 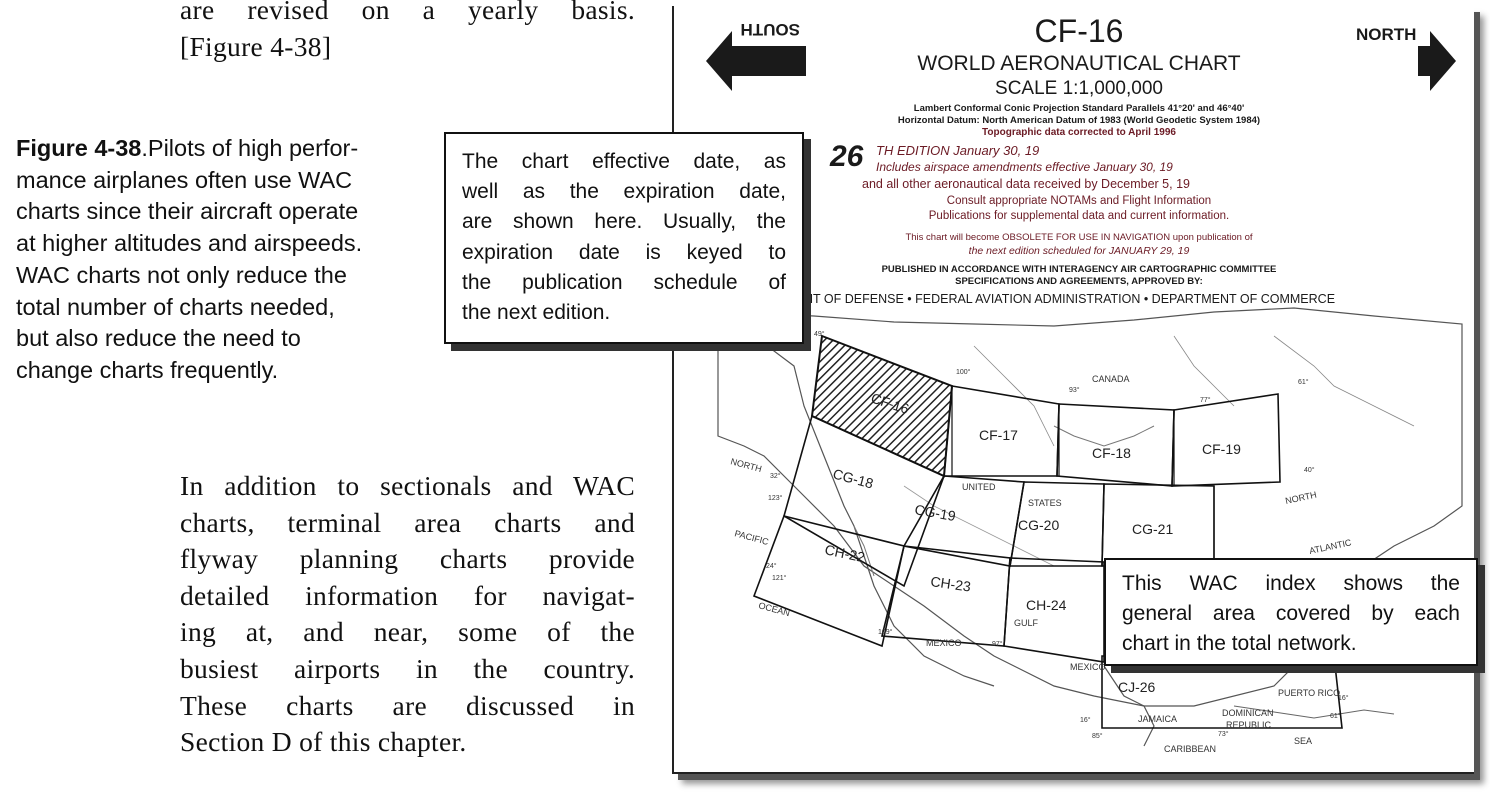 I want to click on place-label: REPUBLIC, so click(x=1249, y=725).